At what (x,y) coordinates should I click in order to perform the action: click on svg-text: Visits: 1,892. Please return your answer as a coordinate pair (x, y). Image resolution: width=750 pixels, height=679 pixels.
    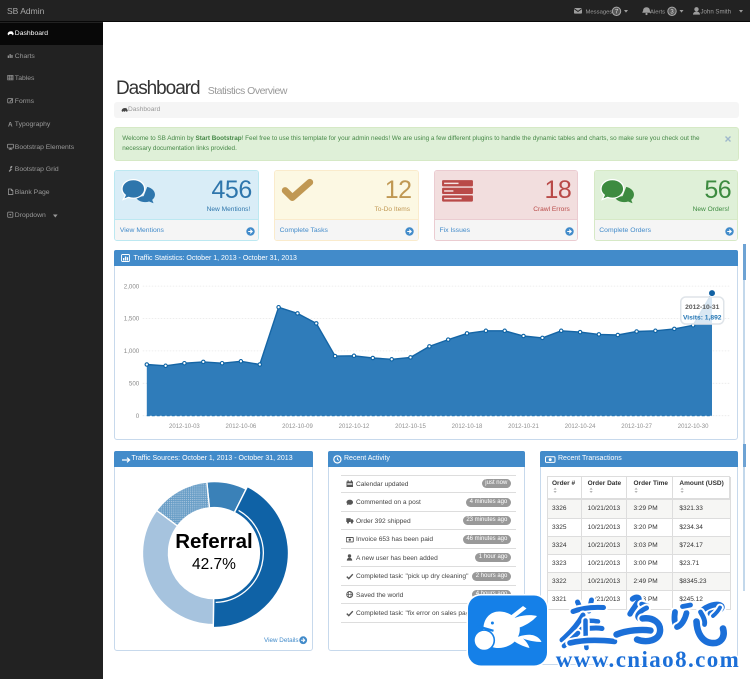
    Looking at the image, I should click on (702, 318).